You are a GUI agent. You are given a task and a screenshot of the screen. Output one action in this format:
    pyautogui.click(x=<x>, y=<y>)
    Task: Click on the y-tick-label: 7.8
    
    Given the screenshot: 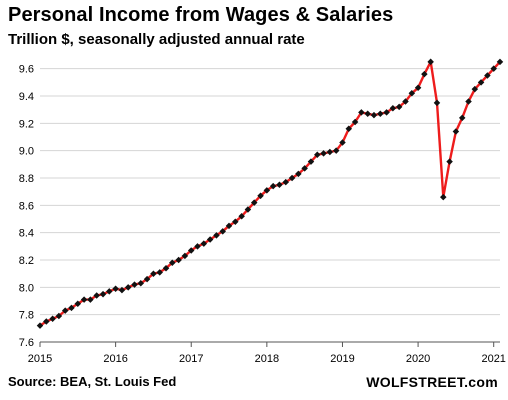 What is the action you would take?
    pyautogui.click(x=26, y=316)
    